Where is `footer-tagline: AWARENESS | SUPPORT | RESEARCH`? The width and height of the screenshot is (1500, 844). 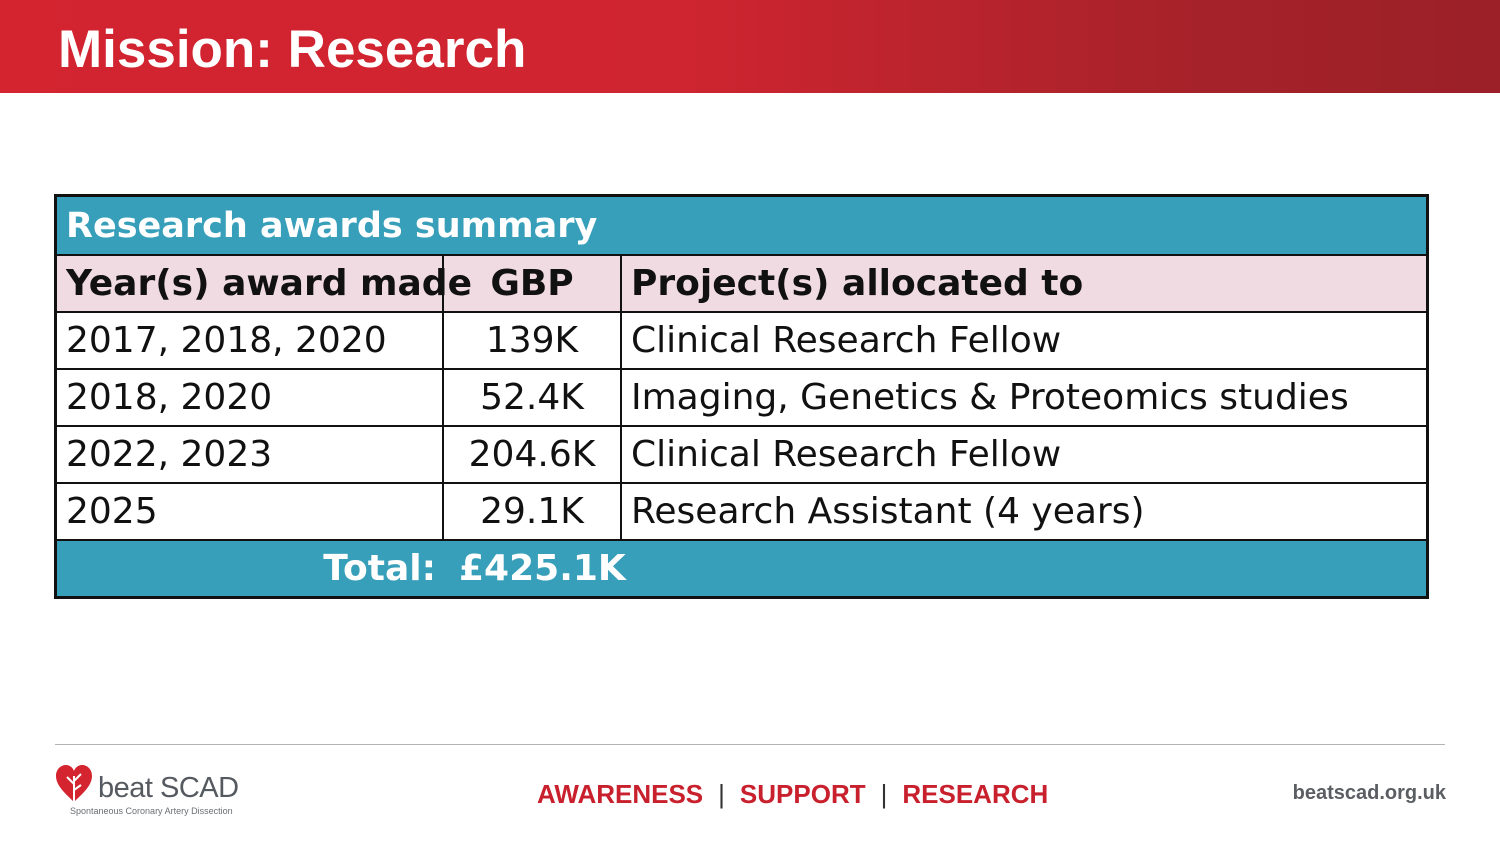 footer-tagline: AWARENESS | SUPPORT | RESEARCH is located at coordinates (792, 794).